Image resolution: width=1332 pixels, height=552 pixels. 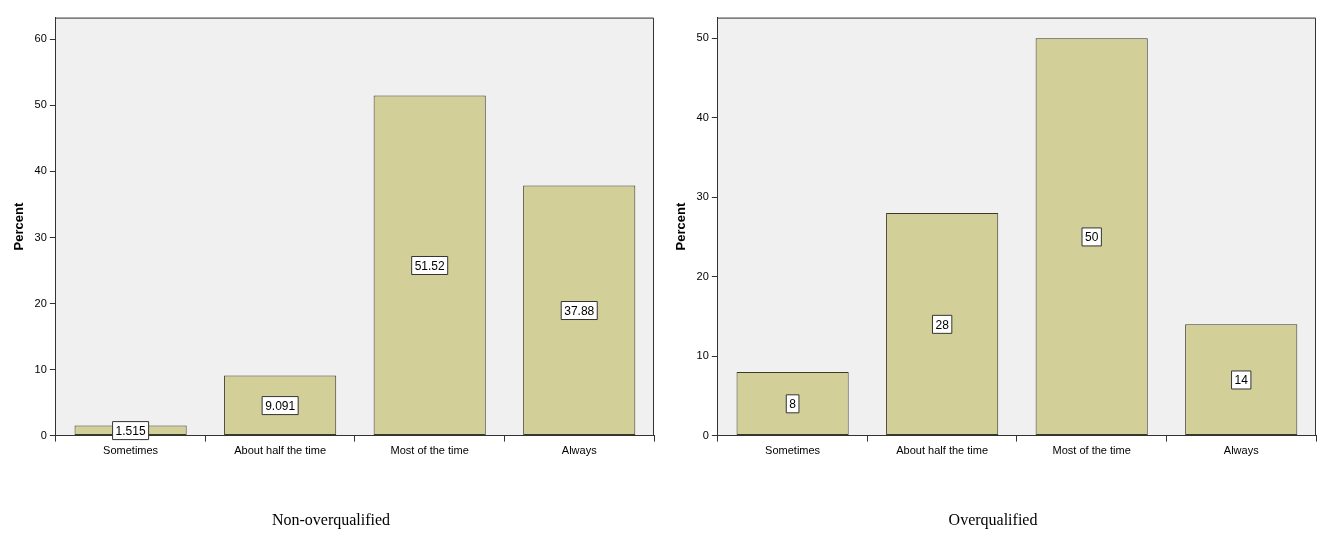 What do you see at coordinates (942, 324) in the screenshot?
I see `data-label: 28` at bounding box center [942, 324].